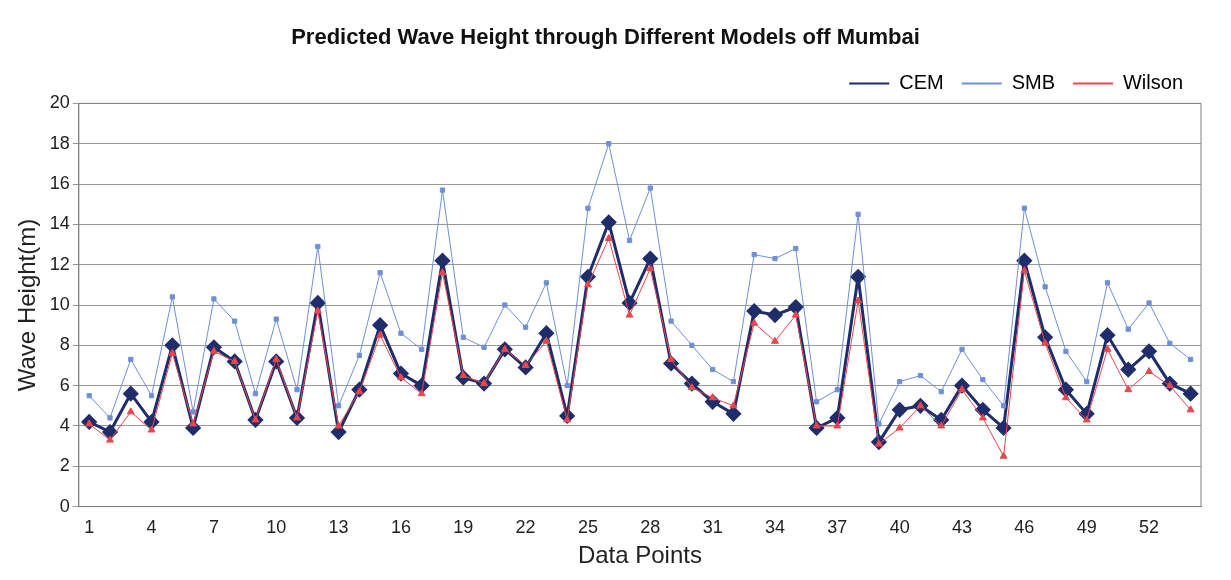 The width and height of the screenshot is (1231, 580). Describe the element at coordinates (59, 142) in the screenshot. I see `y-tick-label: 18` at that location.